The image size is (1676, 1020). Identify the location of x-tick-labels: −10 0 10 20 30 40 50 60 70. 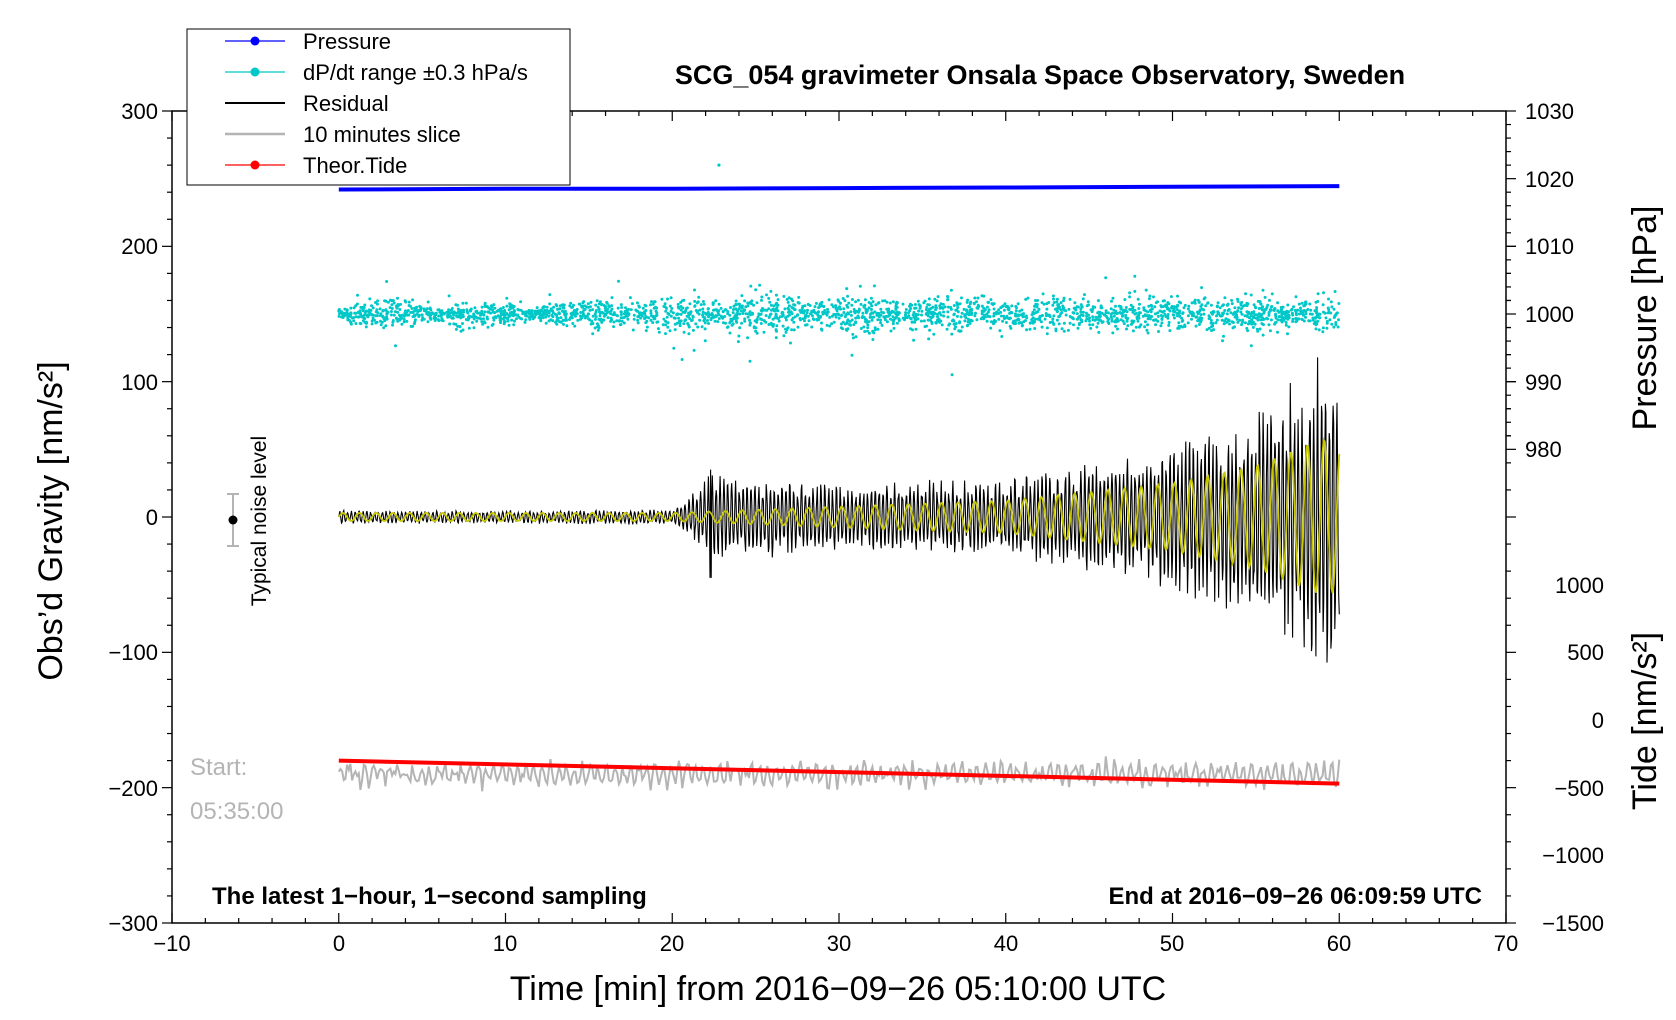
(835, 943).